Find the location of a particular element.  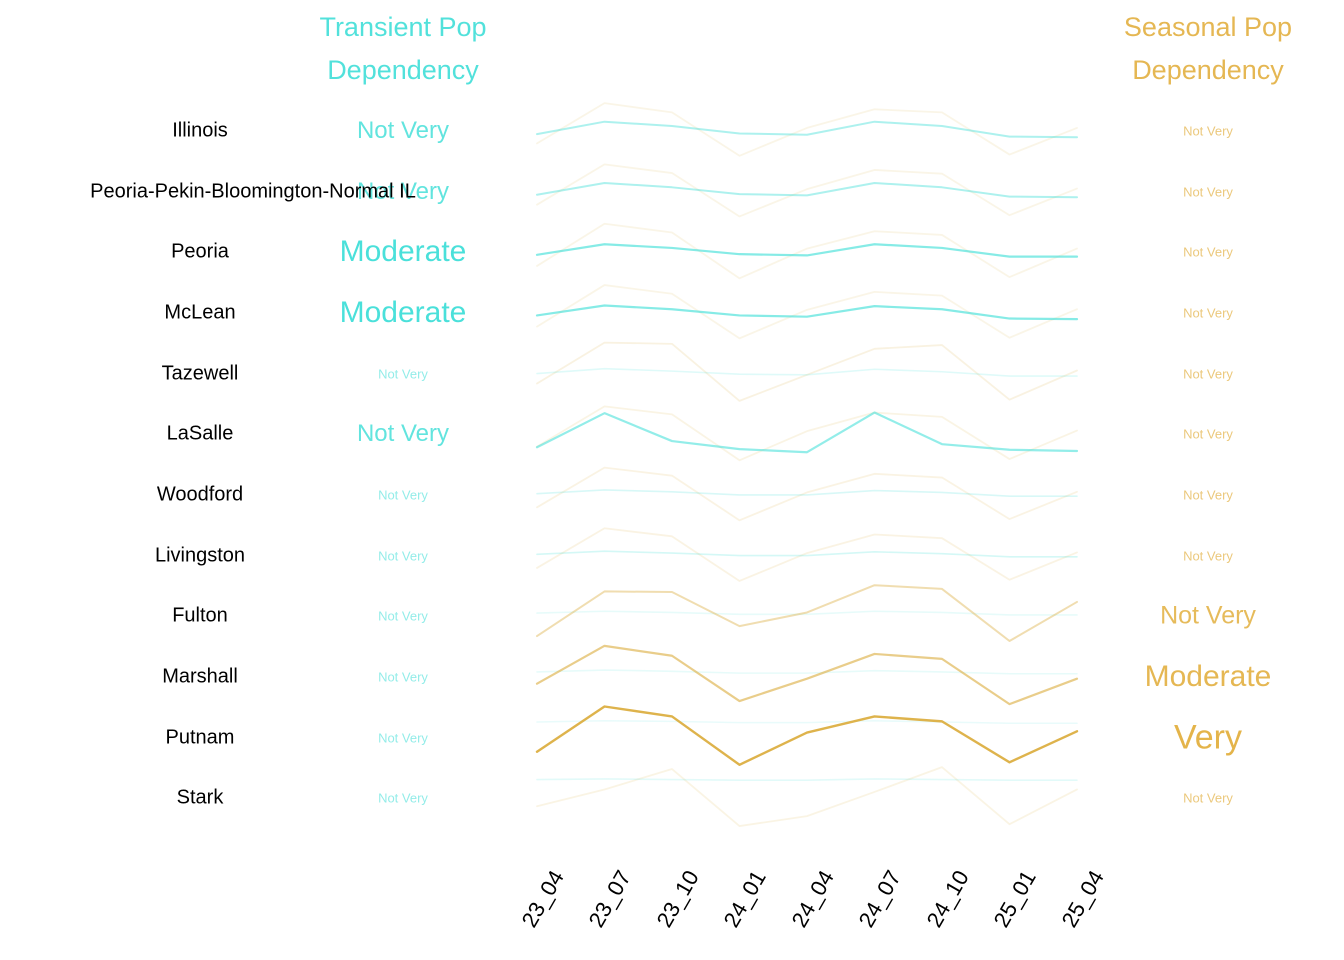

region-label: Livingston is located at coordinates (200, 555).